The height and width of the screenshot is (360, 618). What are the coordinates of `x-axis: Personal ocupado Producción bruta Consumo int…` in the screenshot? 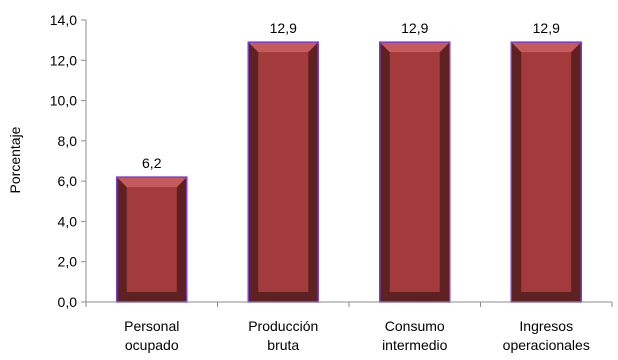 It's located at (349, 327).